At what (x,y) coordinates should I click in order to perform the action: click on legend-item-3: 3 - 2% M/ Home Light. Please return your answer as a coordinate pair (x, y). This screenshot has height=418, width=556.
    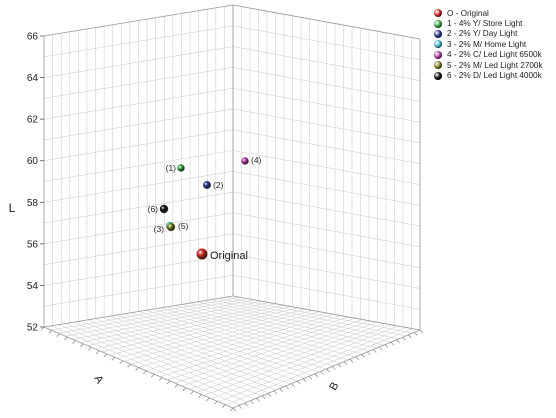
    Looking at the image, I should click on (488, 44).